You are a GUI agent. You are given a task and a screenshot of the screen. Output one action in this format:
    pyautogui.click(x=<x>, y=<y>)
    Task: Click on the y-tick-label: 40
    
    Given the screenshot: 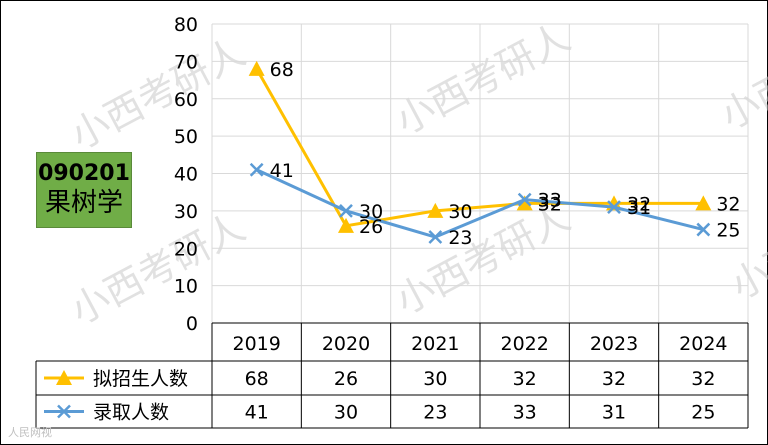 What is the action you would take?
    pyautogui.click(x=186, y=175)
    